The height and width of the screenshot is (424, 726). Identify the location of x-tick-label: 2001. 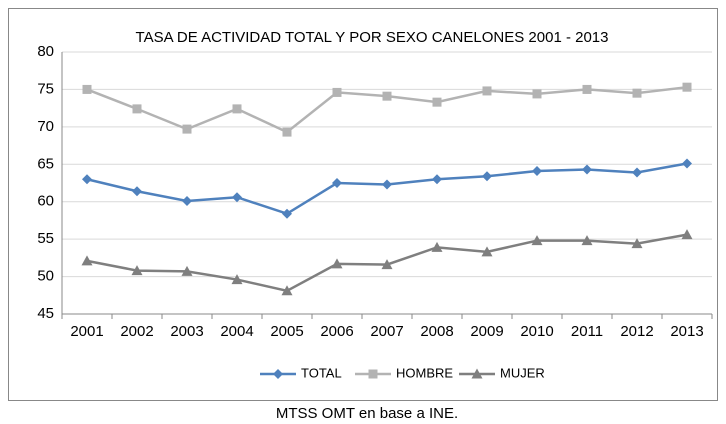
(86, 331).